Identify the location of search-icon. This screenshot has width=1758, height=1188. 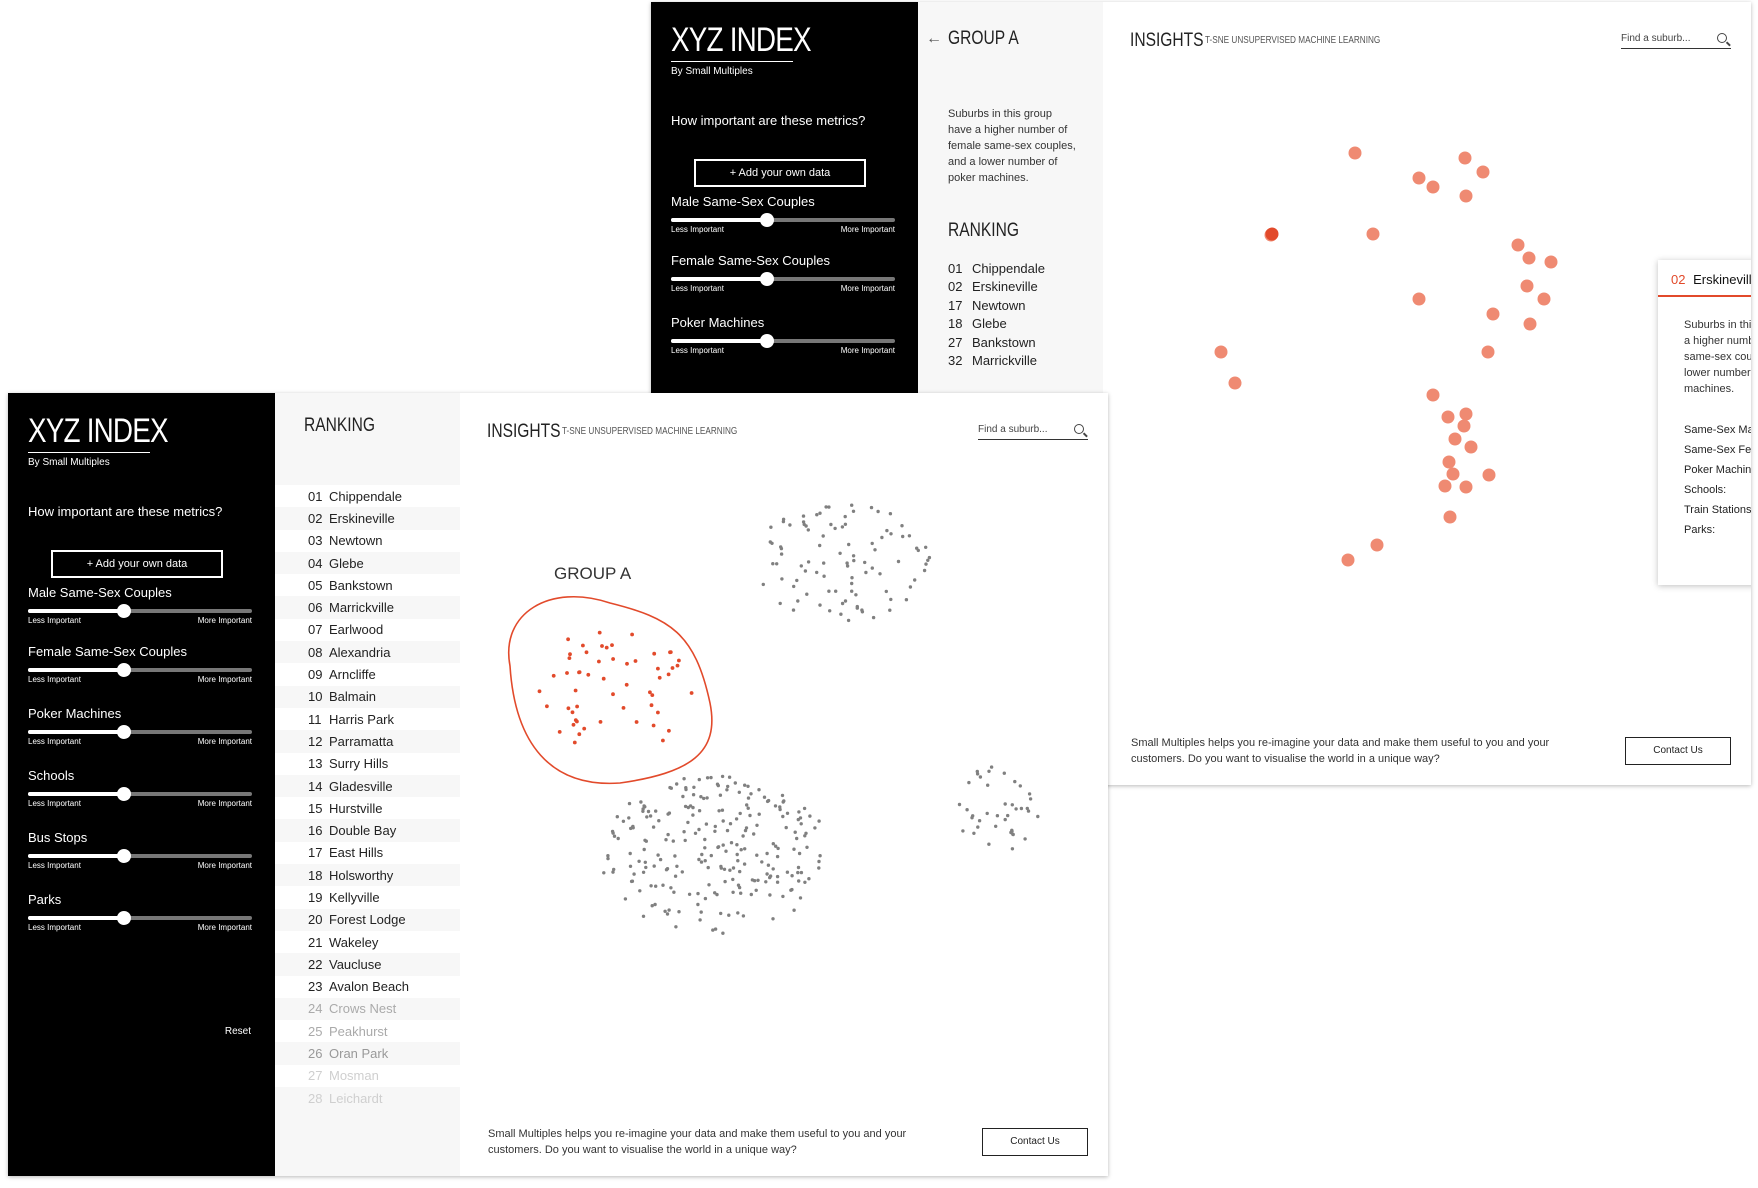
(1722, 38).